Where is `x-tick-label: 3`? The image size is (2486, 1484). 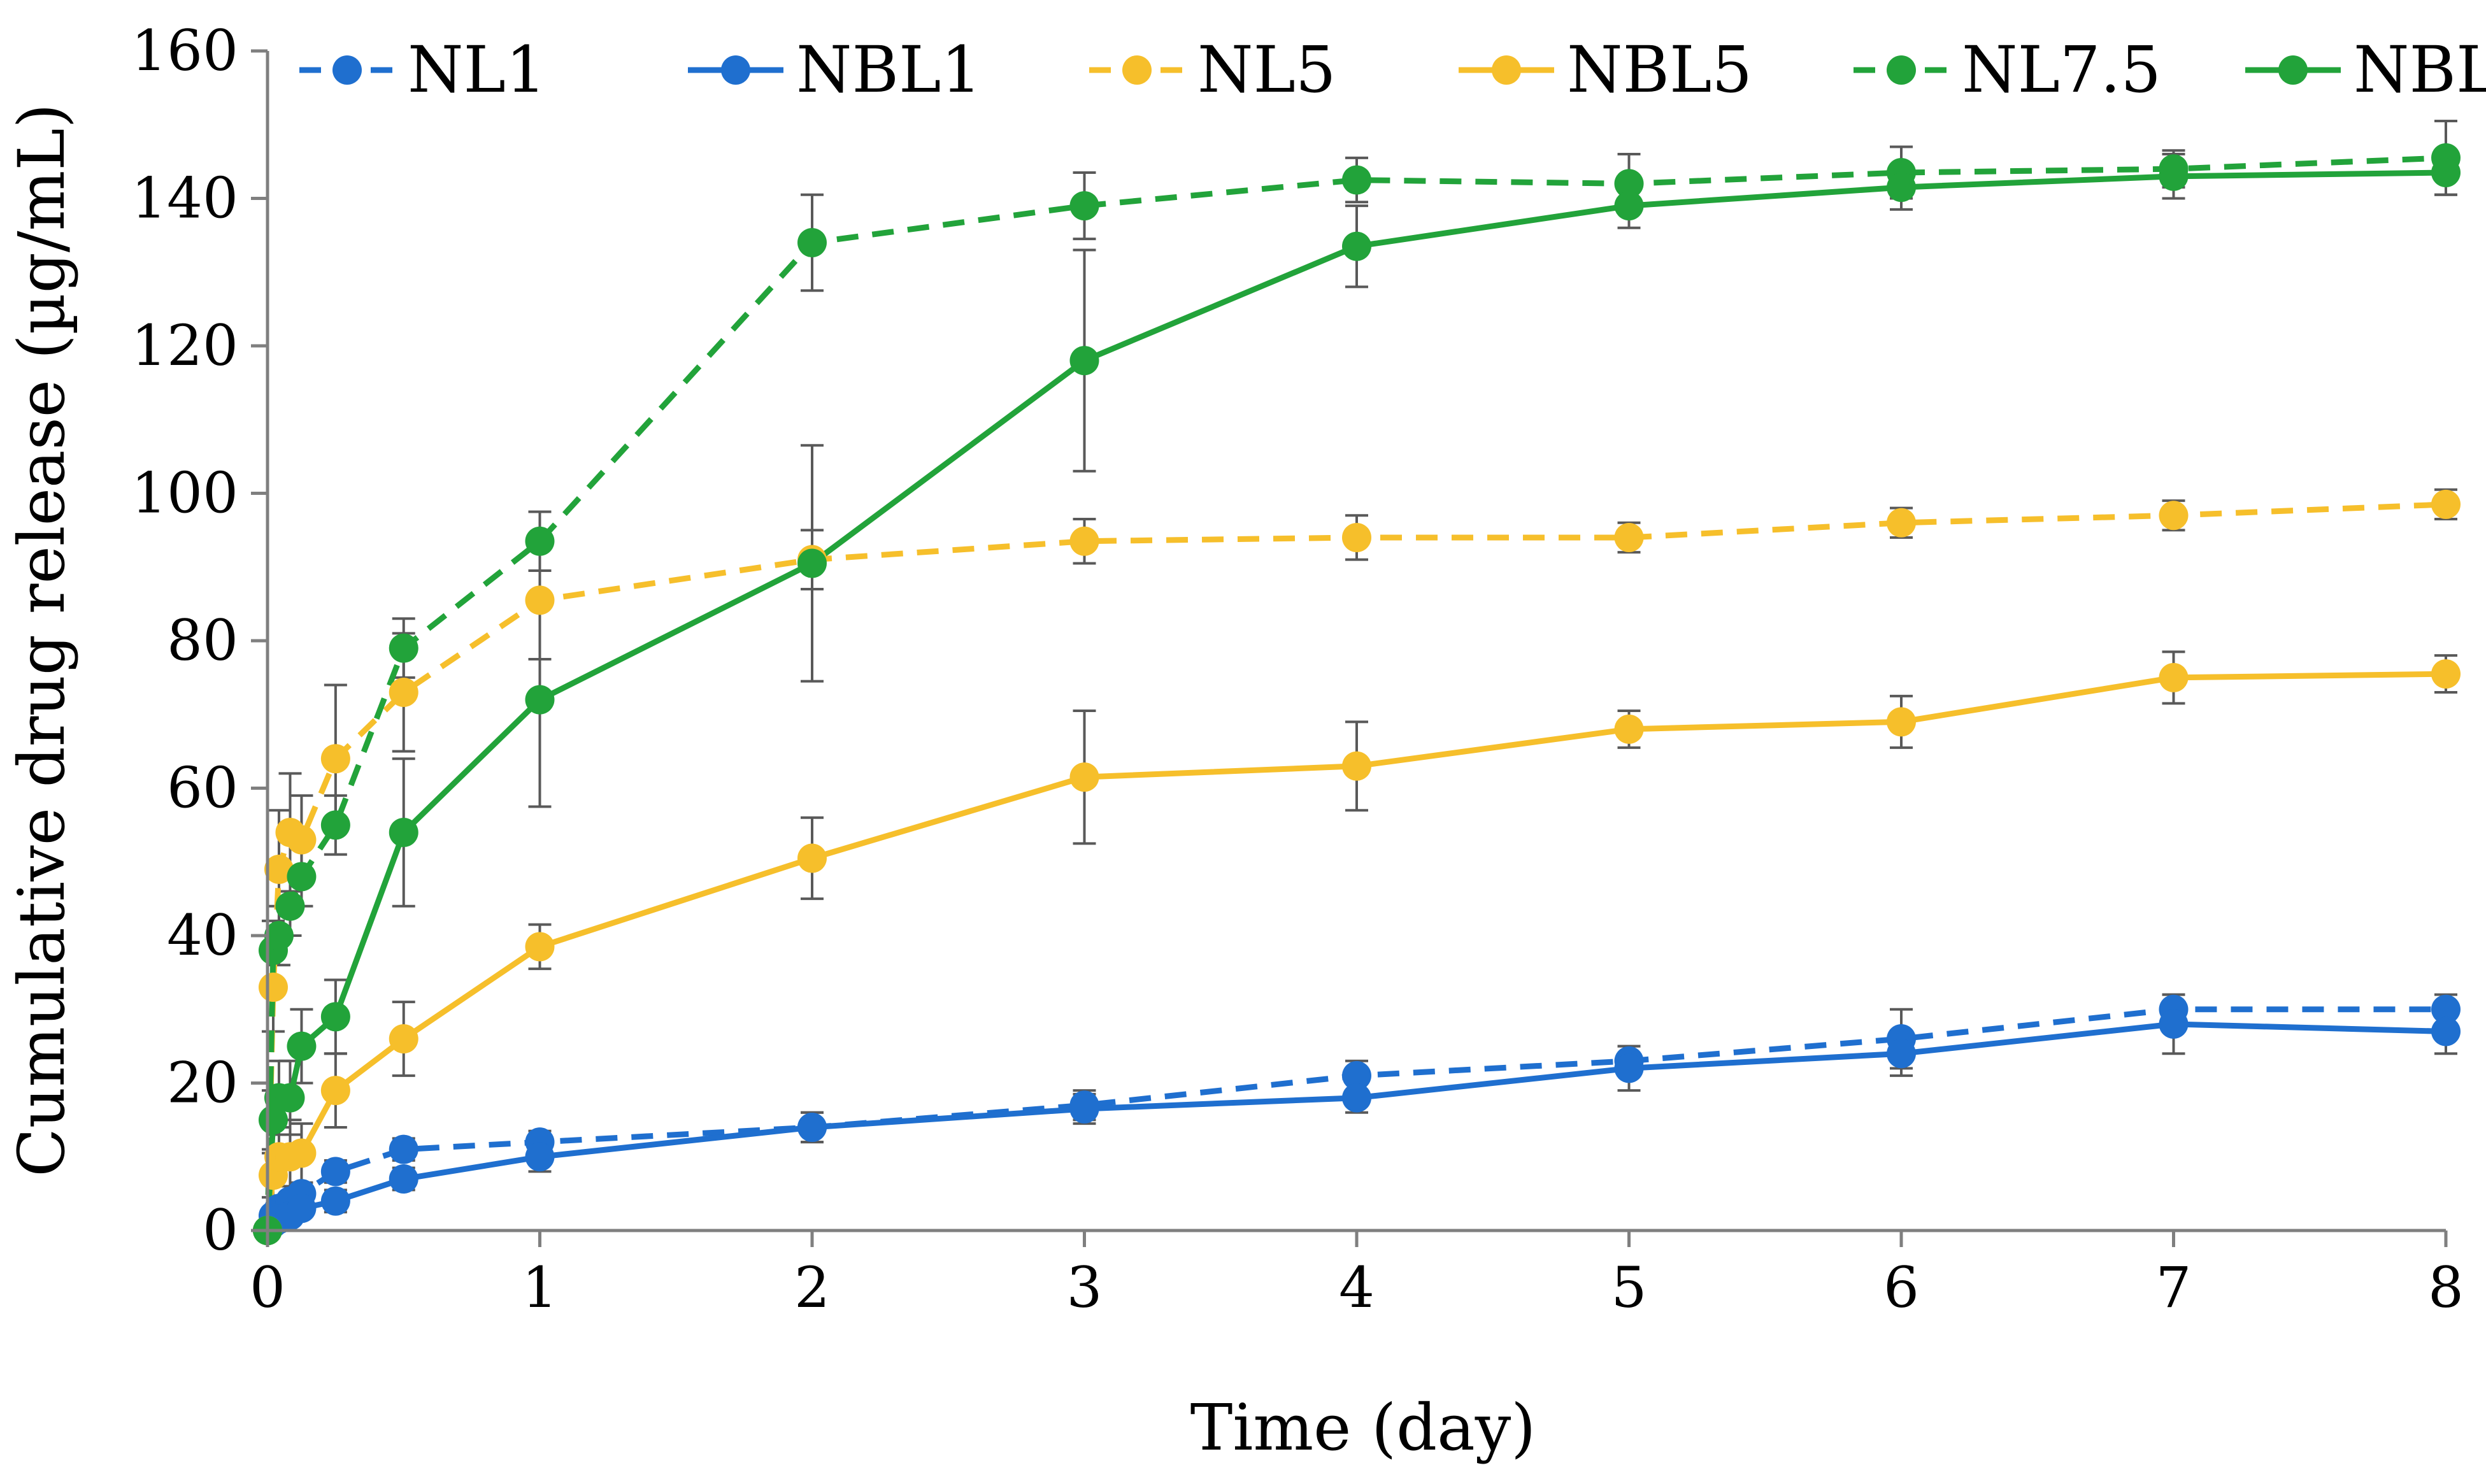
x-tick-label: 3 is located at coordinates (1085, 1287).